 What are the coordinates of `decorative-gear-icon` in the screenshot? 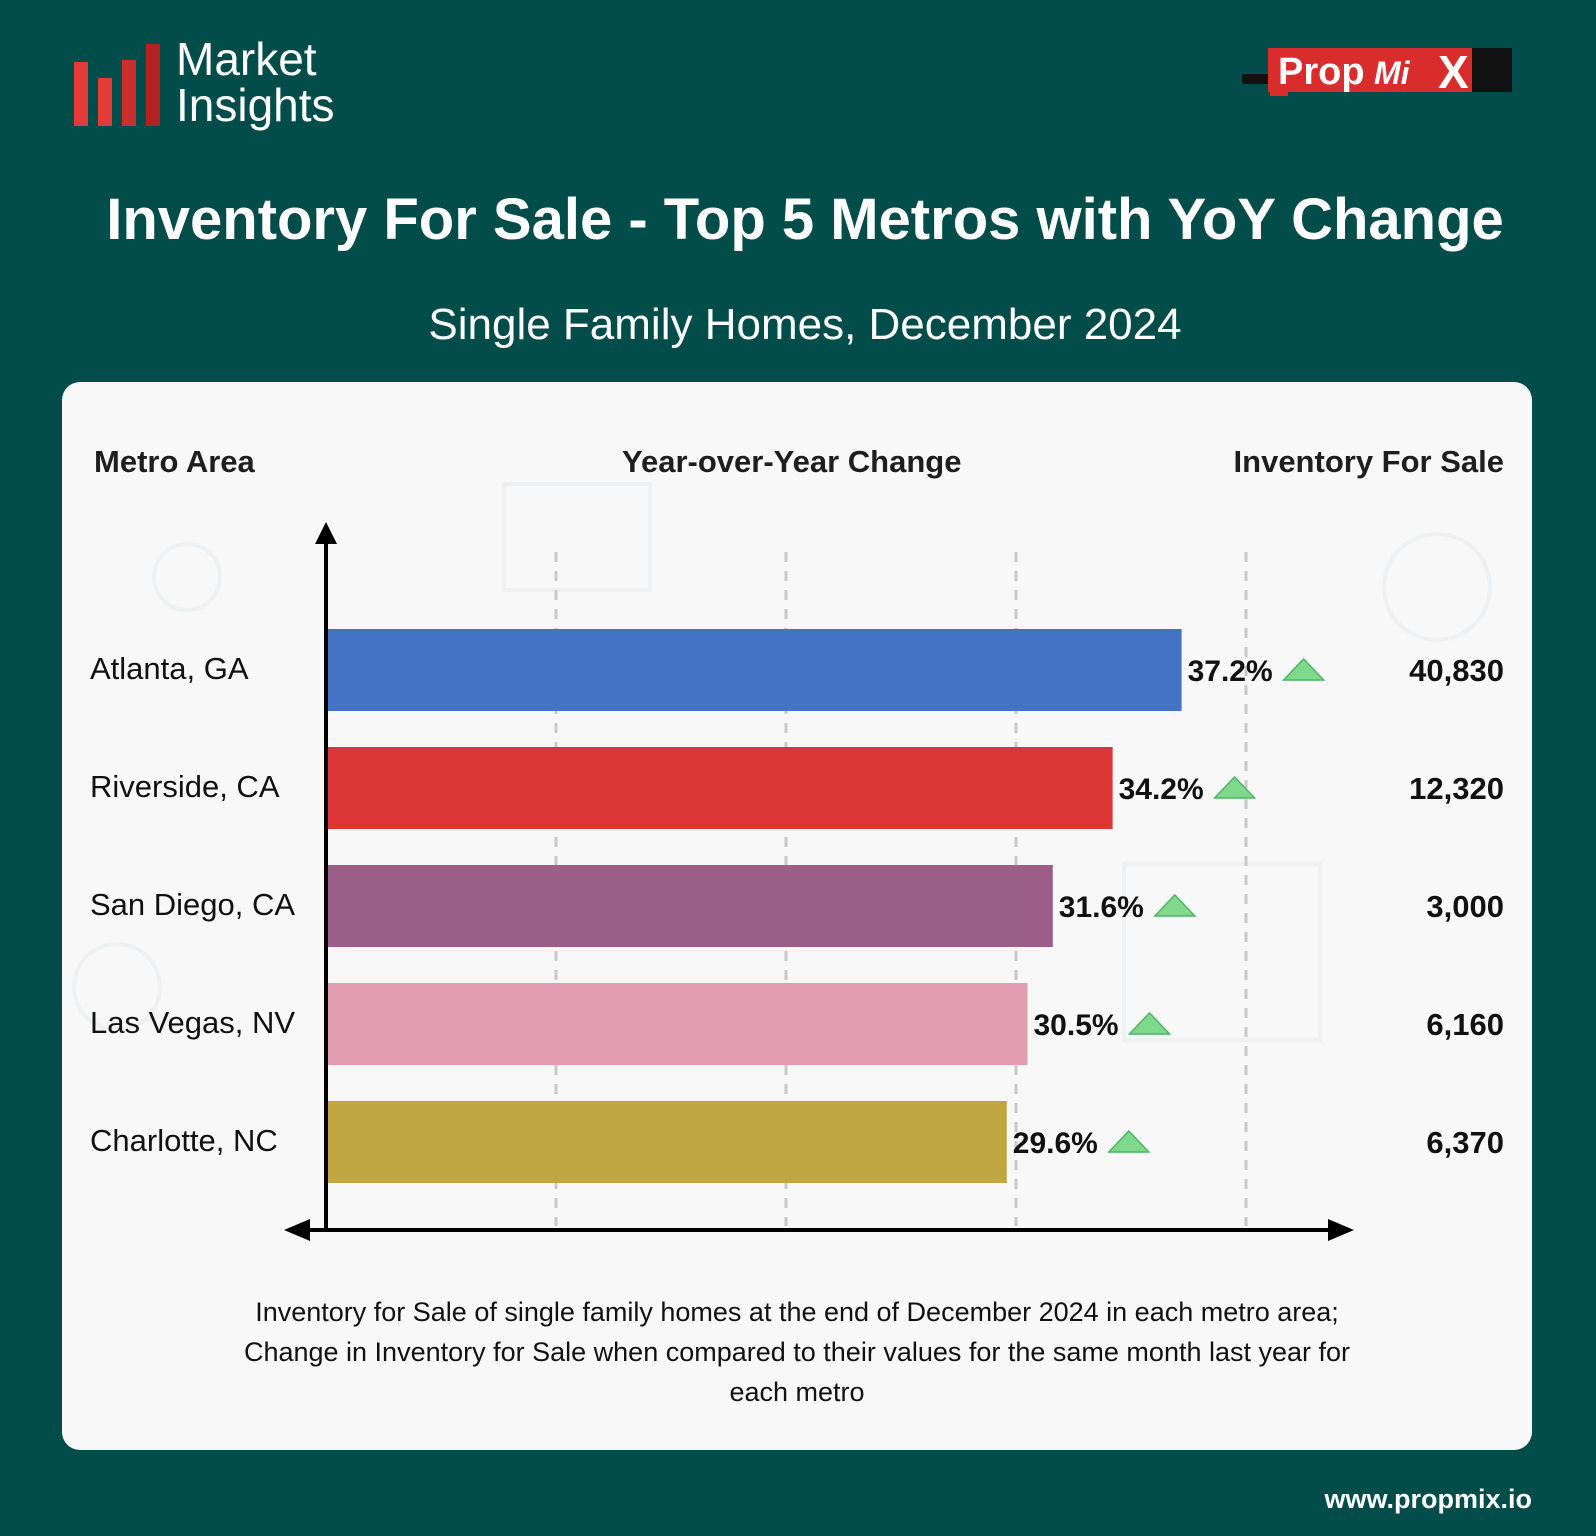 It's located at (187, 577).